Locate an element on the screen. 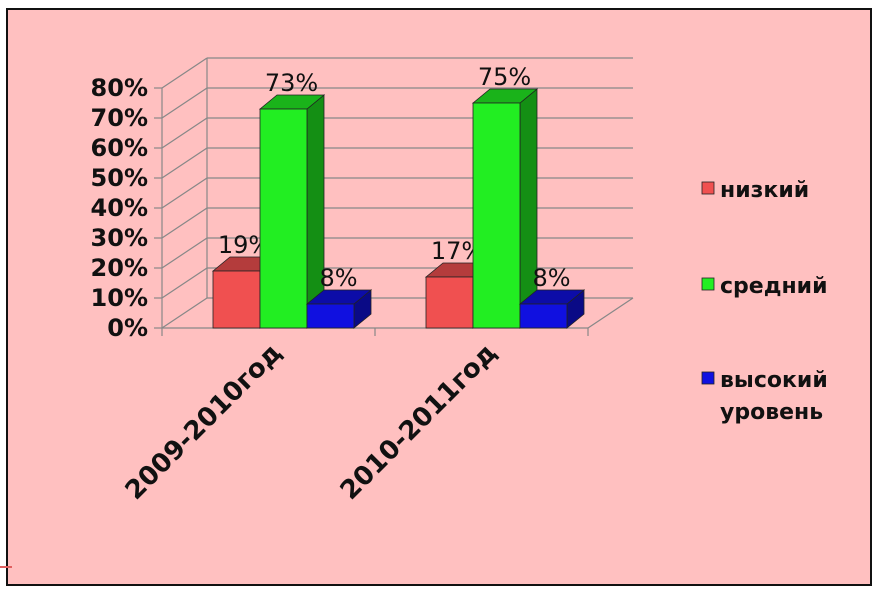 Image resolution: width=880 pixels, height=592 pixels. x-category-label: 2009-2010год is located at coordinates (204, 422).